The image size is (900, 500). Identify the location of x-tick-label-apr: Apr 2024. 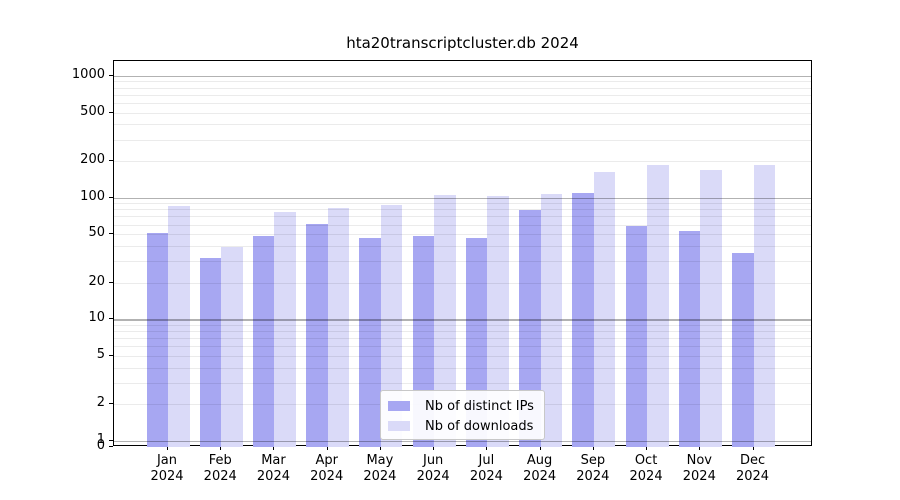
(327, 468).